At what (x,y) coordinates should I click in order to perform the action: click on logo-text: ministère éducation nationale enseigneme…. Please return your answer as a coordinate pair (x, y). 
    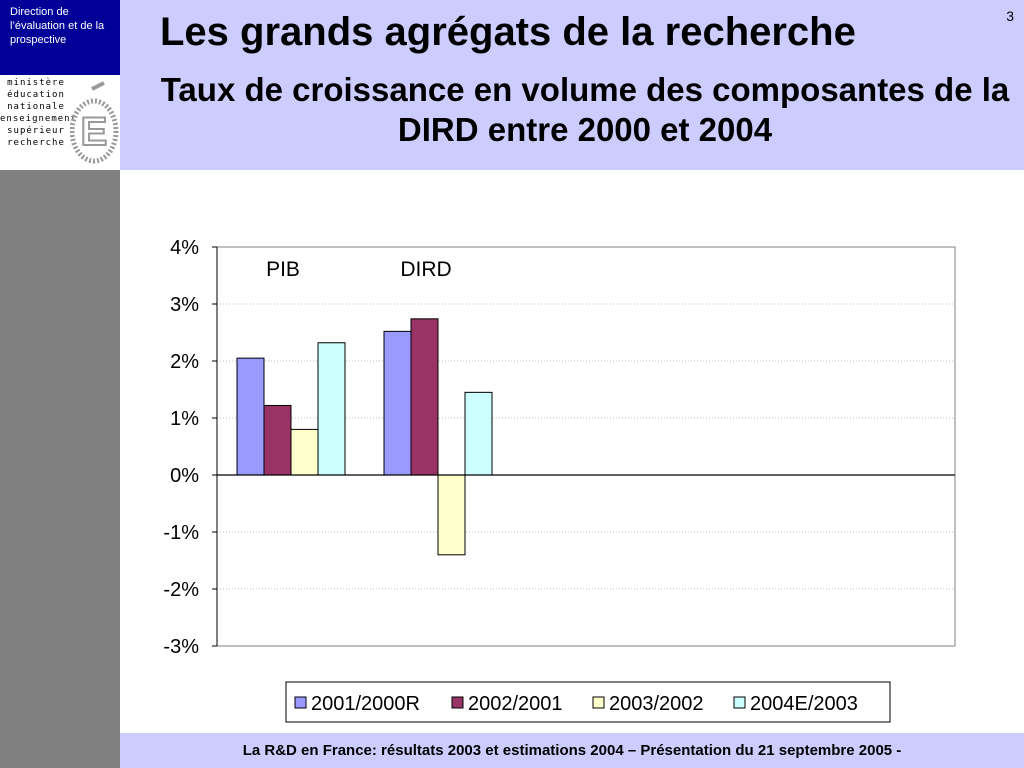
    Looking at the image, I should click on (39, 113).